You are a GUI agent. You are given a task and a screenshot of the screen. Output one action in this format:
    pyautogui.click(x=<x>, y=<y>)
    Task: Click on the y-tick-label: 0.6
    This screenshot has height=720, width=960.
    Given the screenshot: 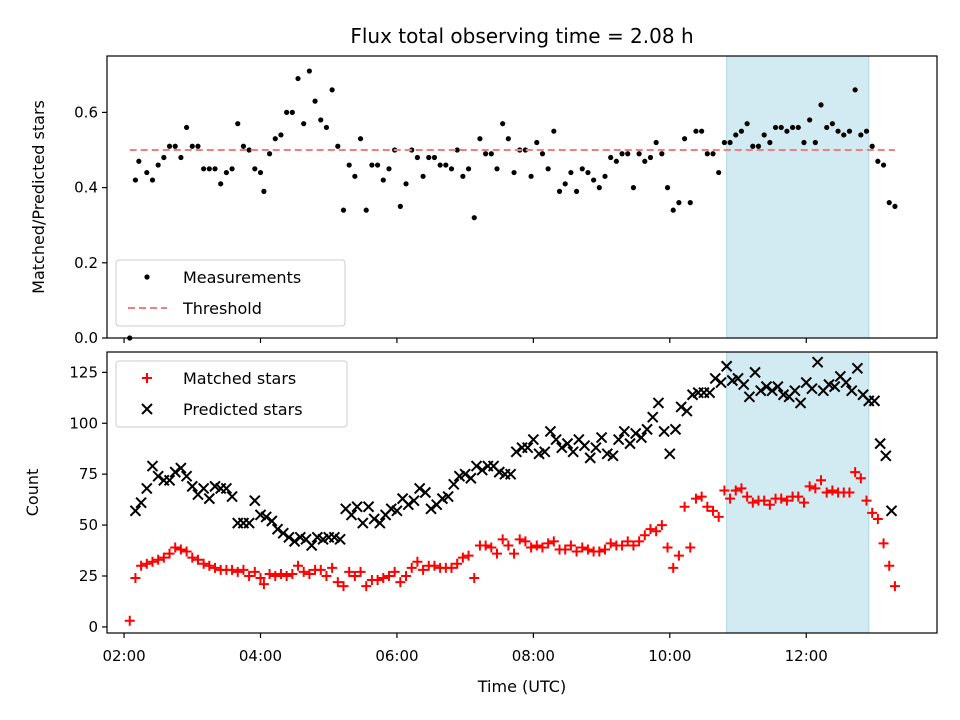 What is the action you would take?
    pyautogui.click(x=86, y=112)
    